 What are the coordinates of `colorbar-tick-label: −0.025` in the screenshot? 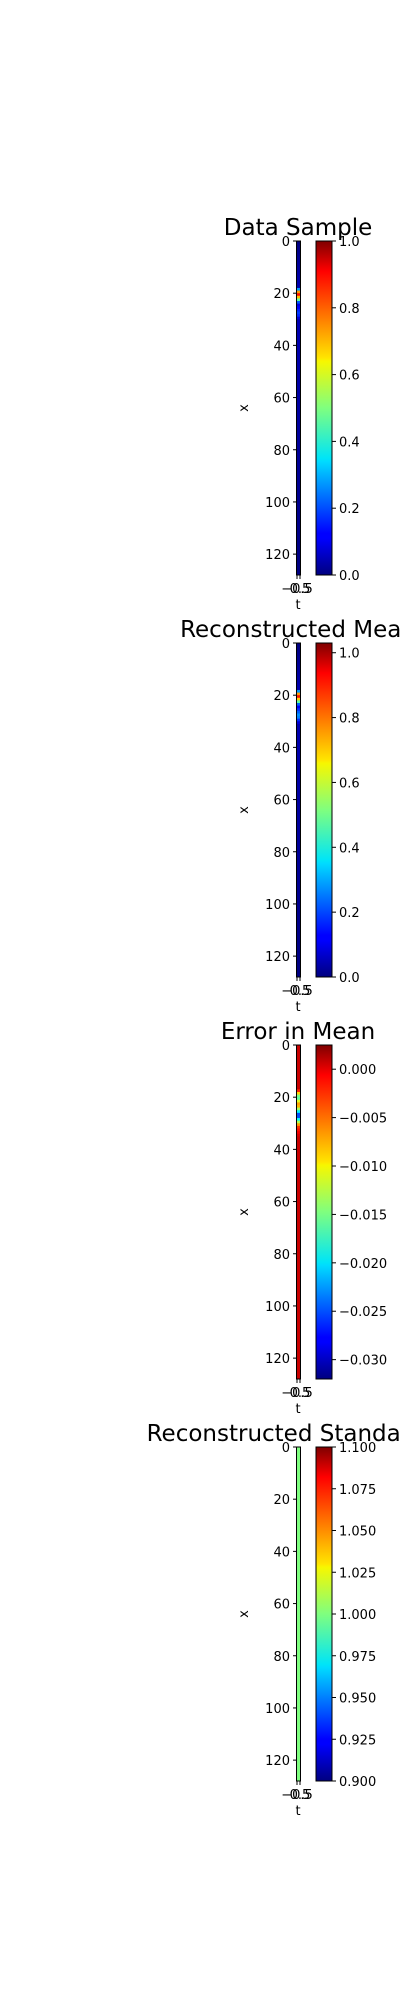 It's located at (363, 1312).